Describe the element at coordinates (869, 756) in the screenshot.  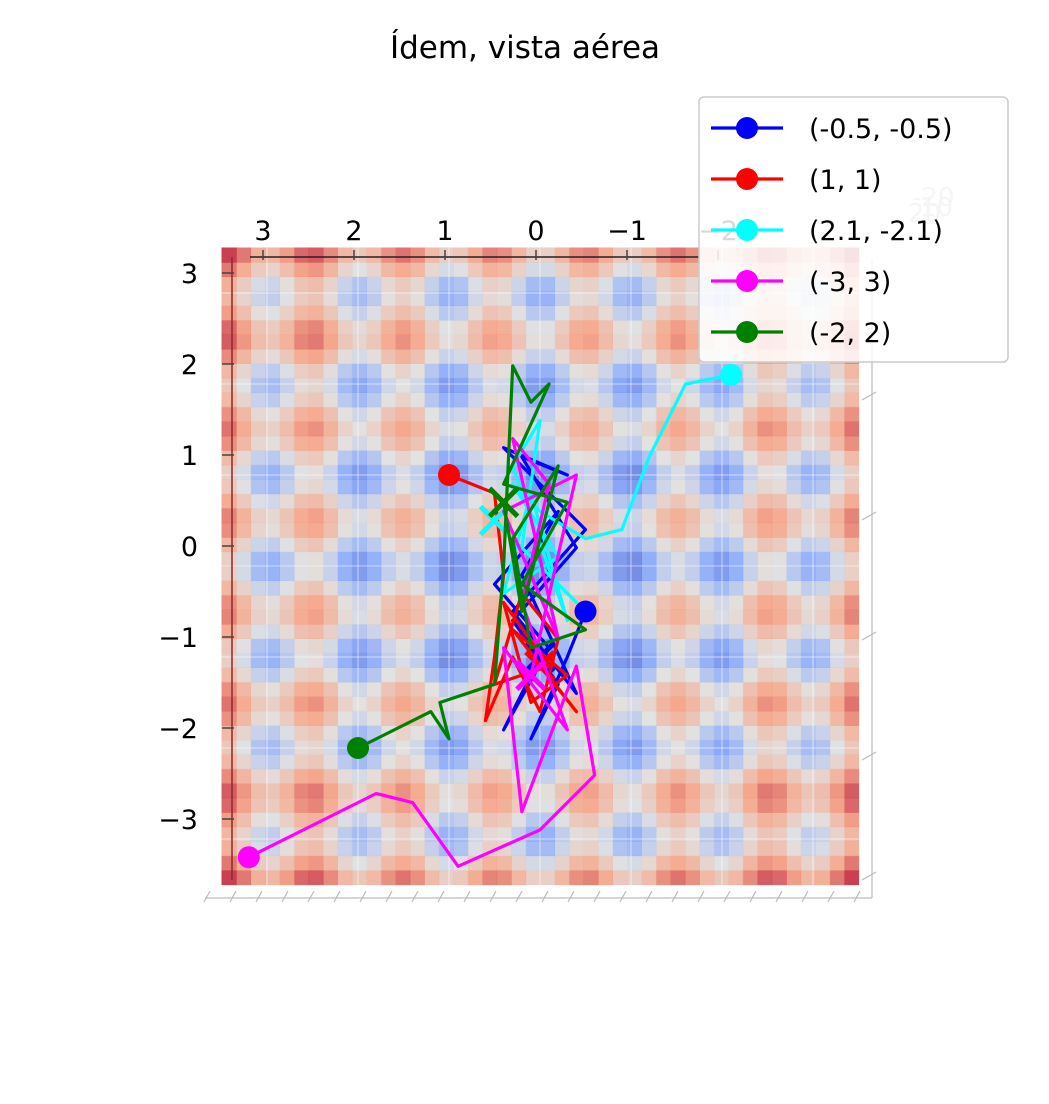
I see `right-axis-tick` at that location.